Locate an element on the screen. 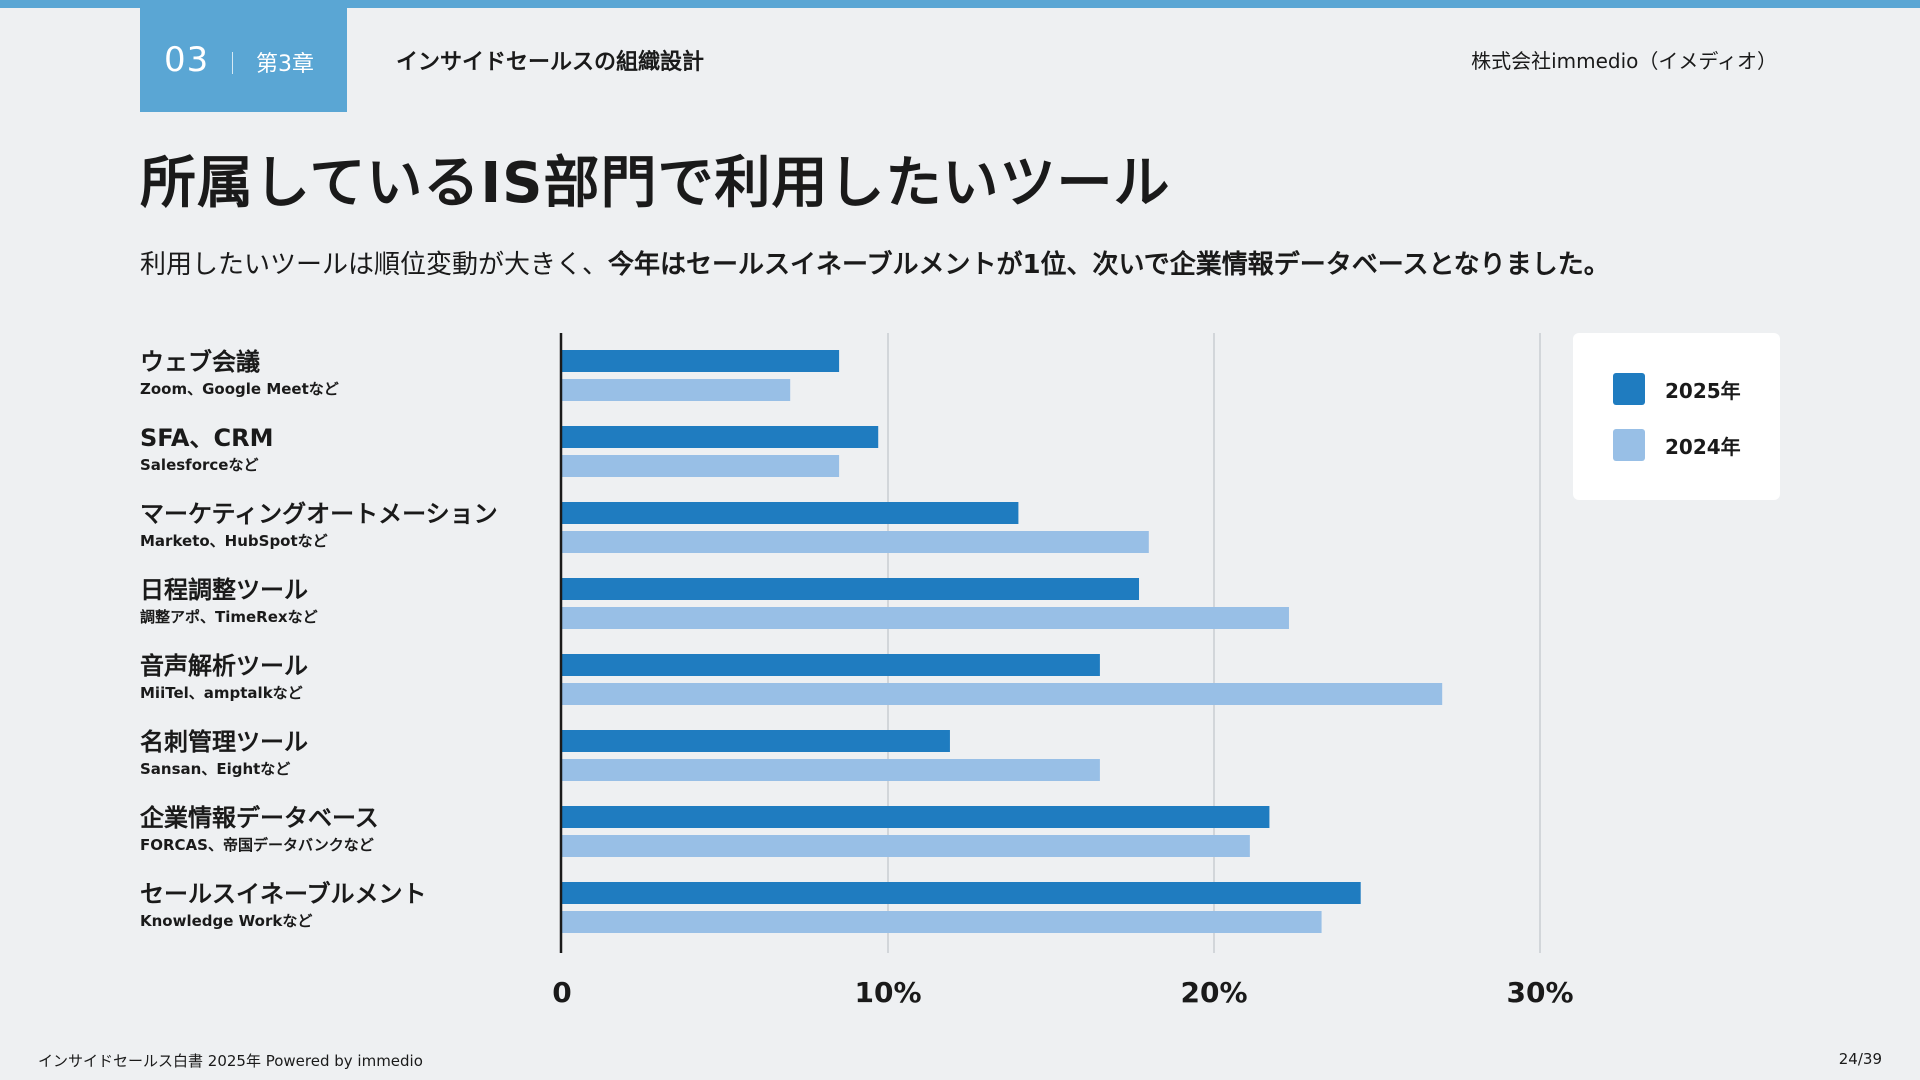 The image size is (1920, 1080). category-examples: Sansan、Eightなど is located at coordinates (215, 769).